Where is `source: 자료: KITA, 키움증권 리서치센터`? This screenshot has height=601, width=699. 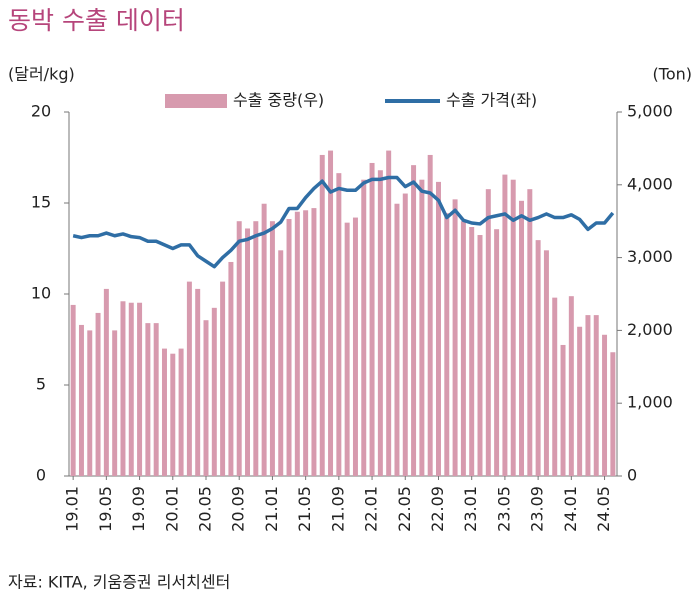 source: 자료: KITA, 키움증권 리서치센터 is located at coordinates (119, 582).